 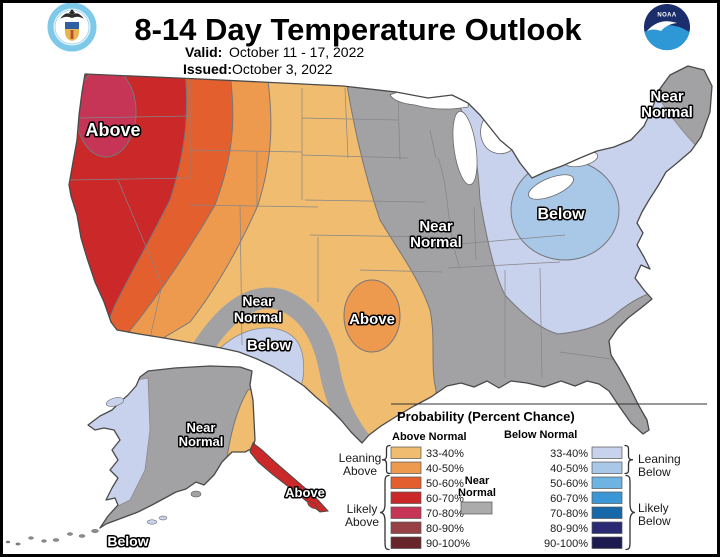 What do you see at coordinates (296, 52) in the screenshot?
I see `valid-value: October 11 - 17, 2022` at bounding box center [296, 52].